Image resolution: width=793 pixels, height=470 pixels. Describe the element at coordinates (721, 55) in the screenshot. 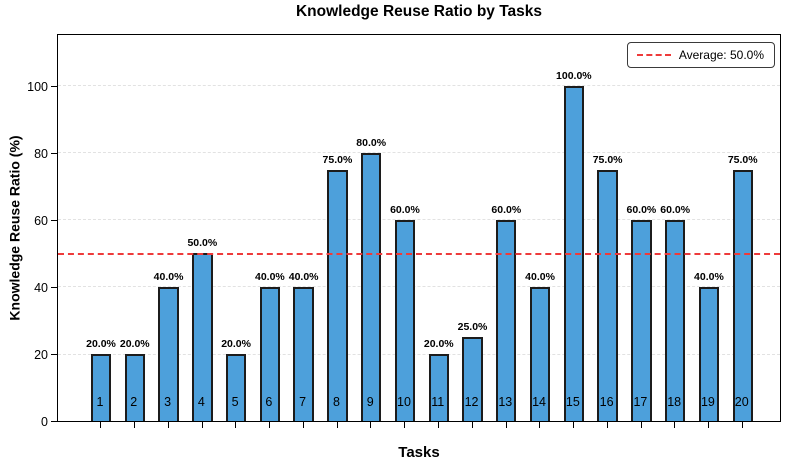

I see `legend-label: Average: 50.0%` at that location.